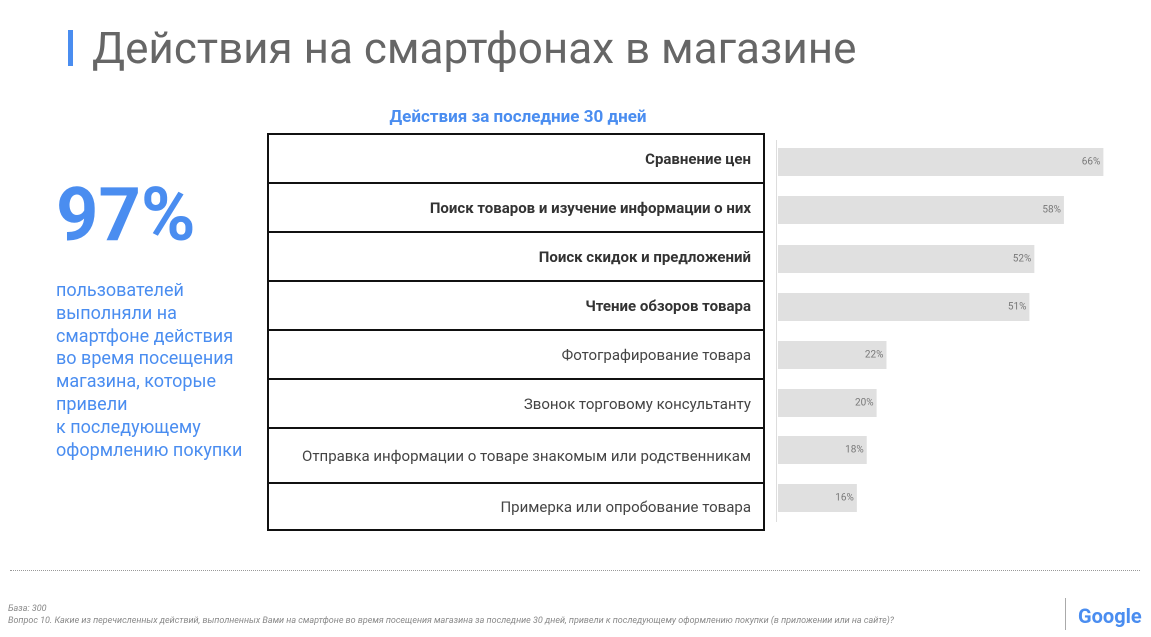  Describe the element at coordinates (27, 609) in the screenshot. I see `base-note: База: 300` at that location.